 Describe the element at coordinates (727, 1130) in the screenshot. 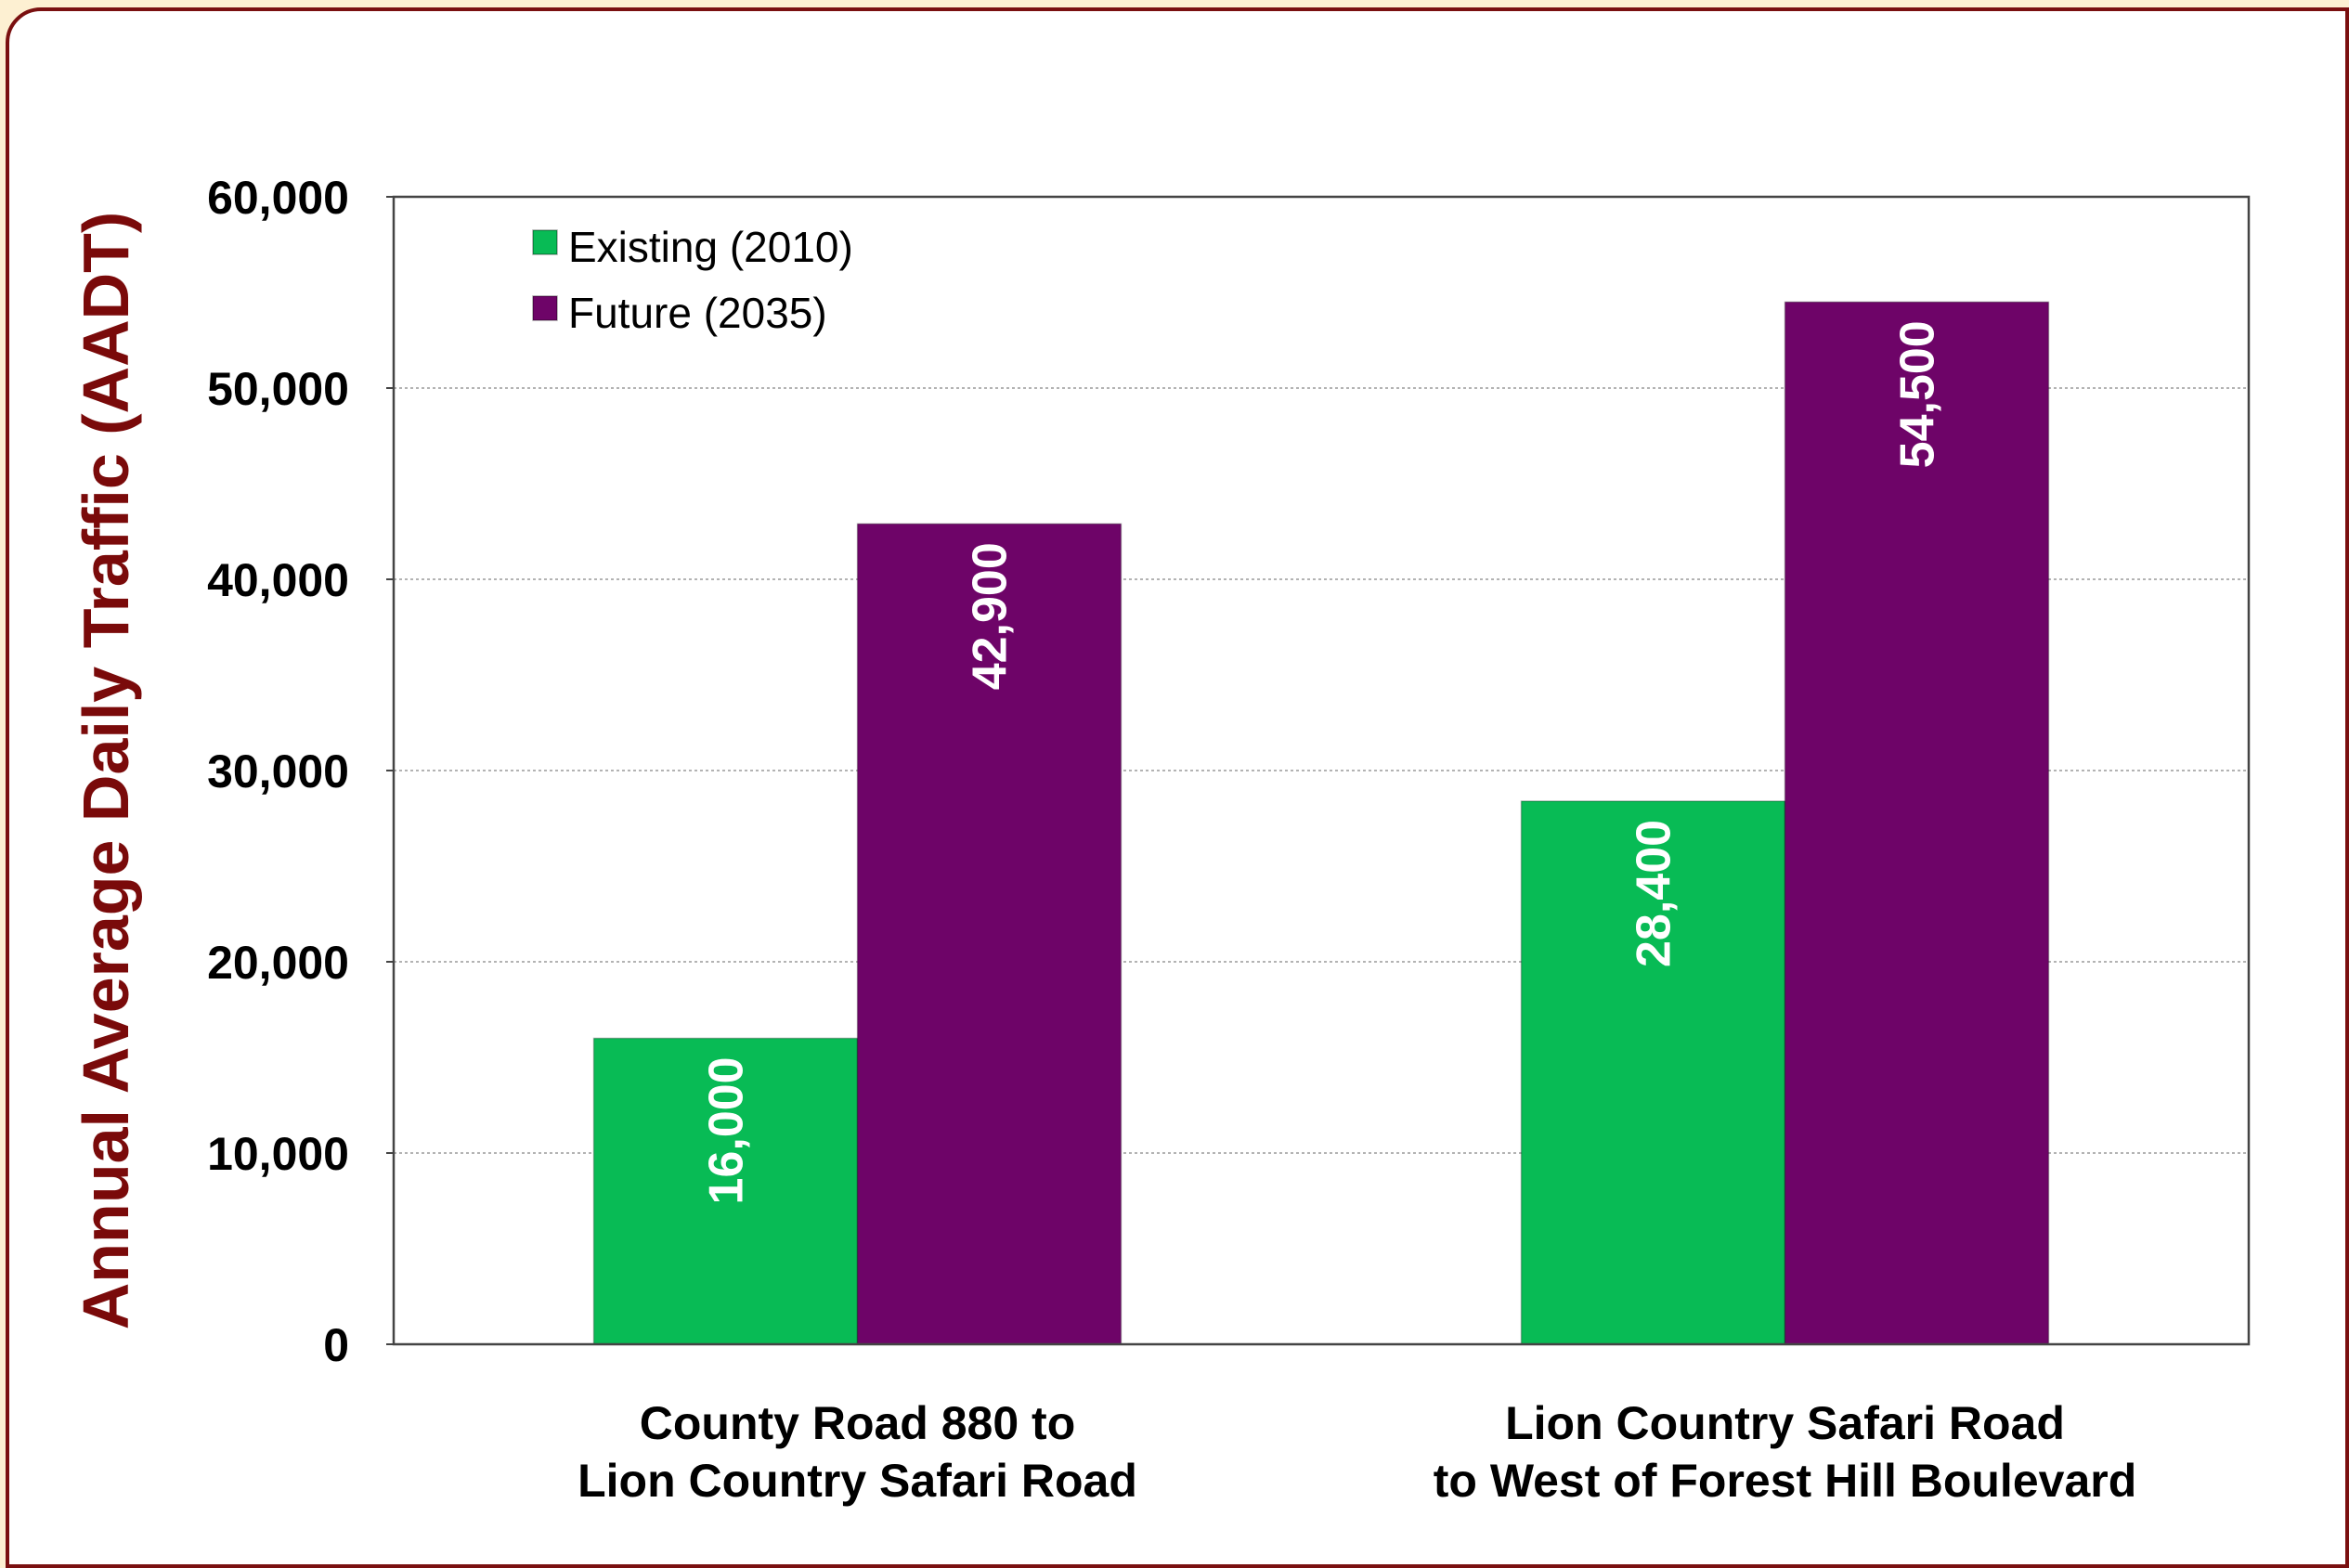

I see `data-label: 16,000` at that location.